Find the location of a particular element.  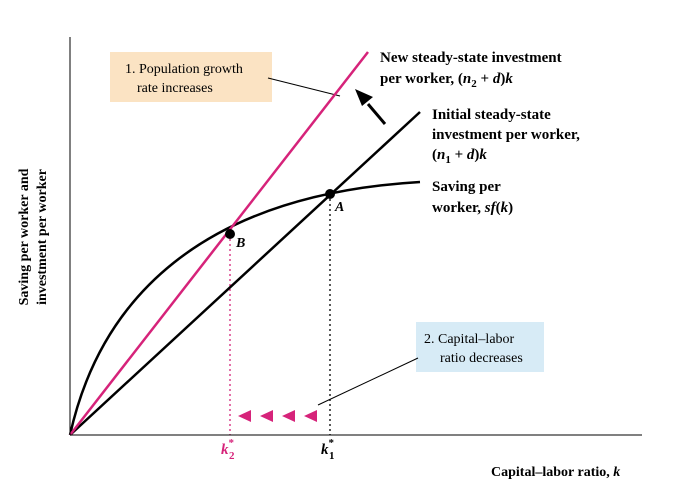

k1-star-base: k is located at coordinates (325, 450).